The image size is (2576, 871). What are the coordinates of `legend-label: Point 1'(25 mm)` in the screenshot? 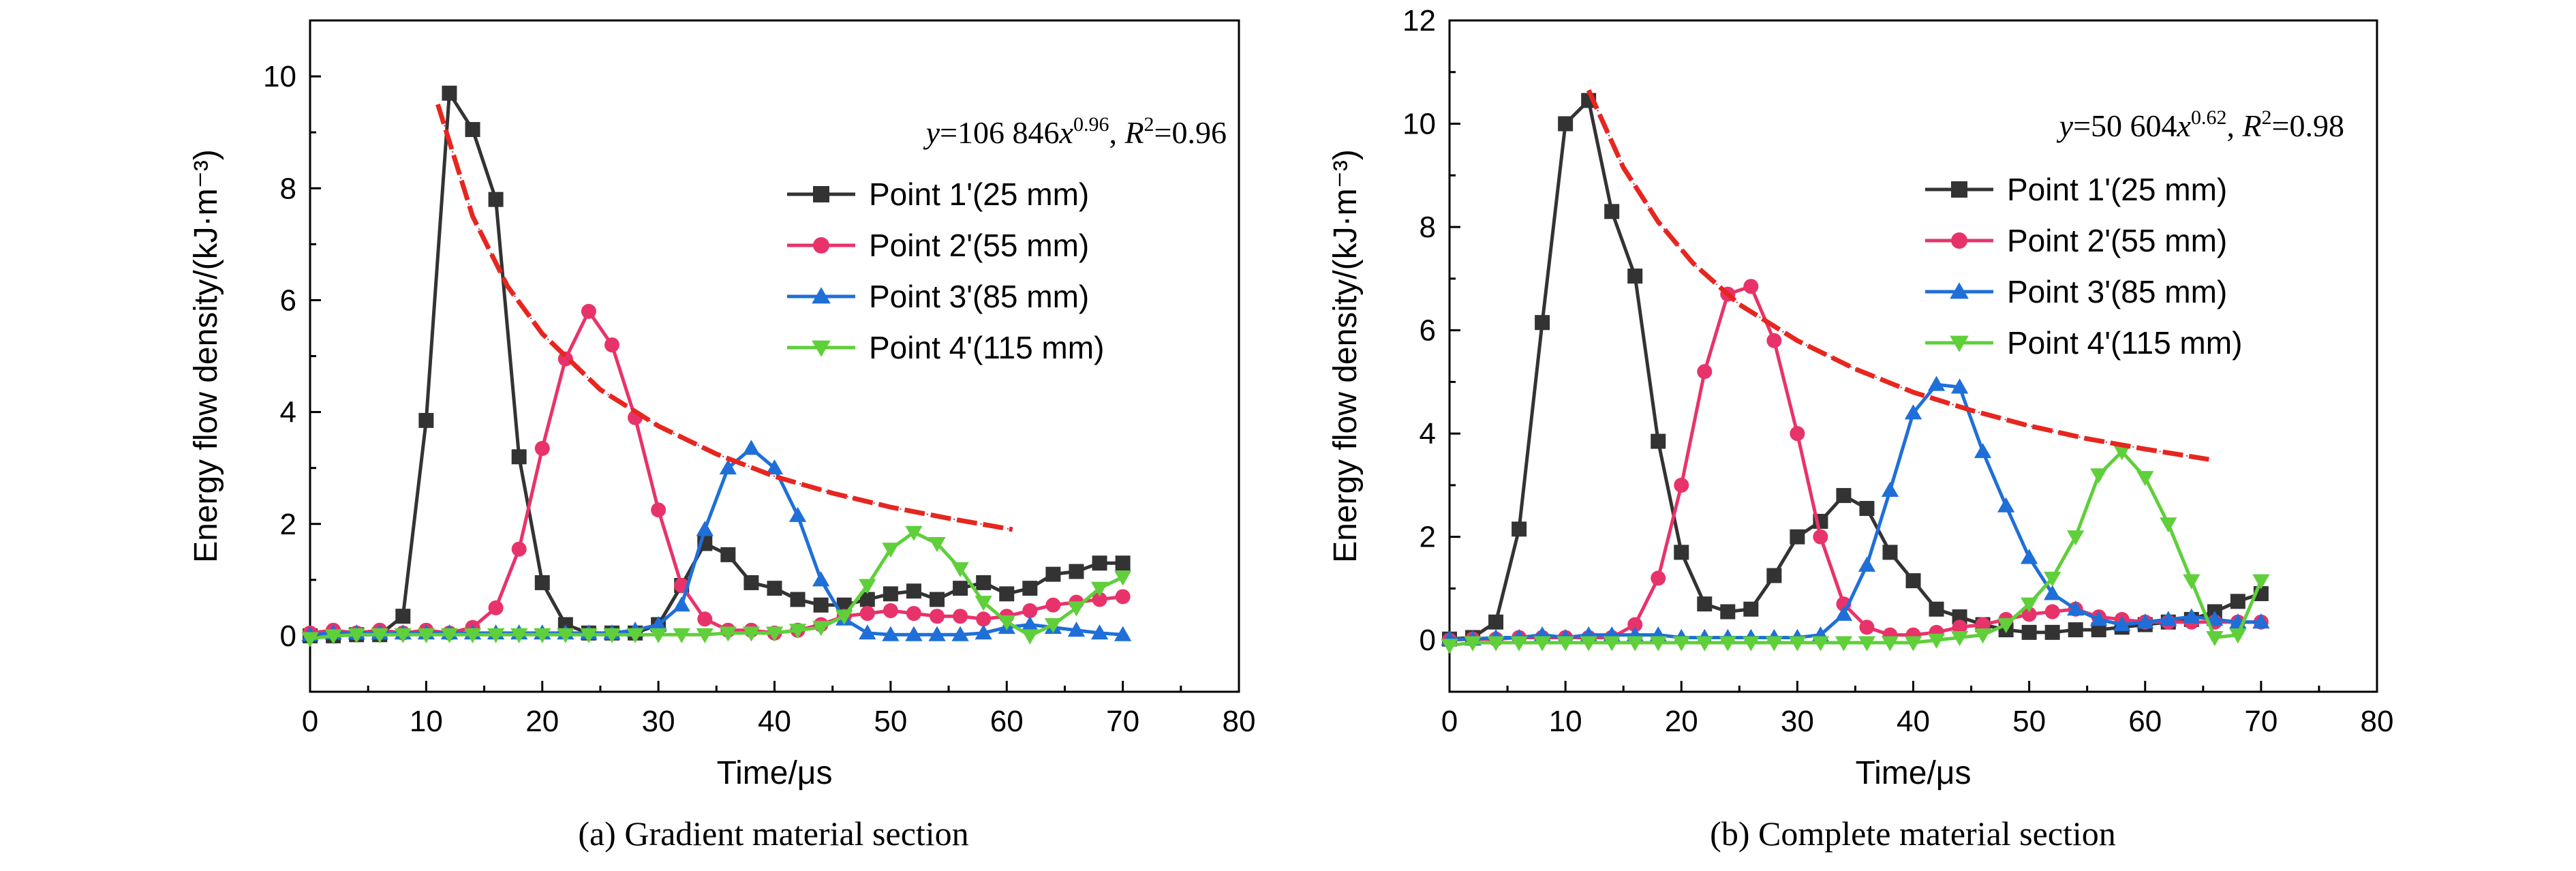 It's located at (979, 194).